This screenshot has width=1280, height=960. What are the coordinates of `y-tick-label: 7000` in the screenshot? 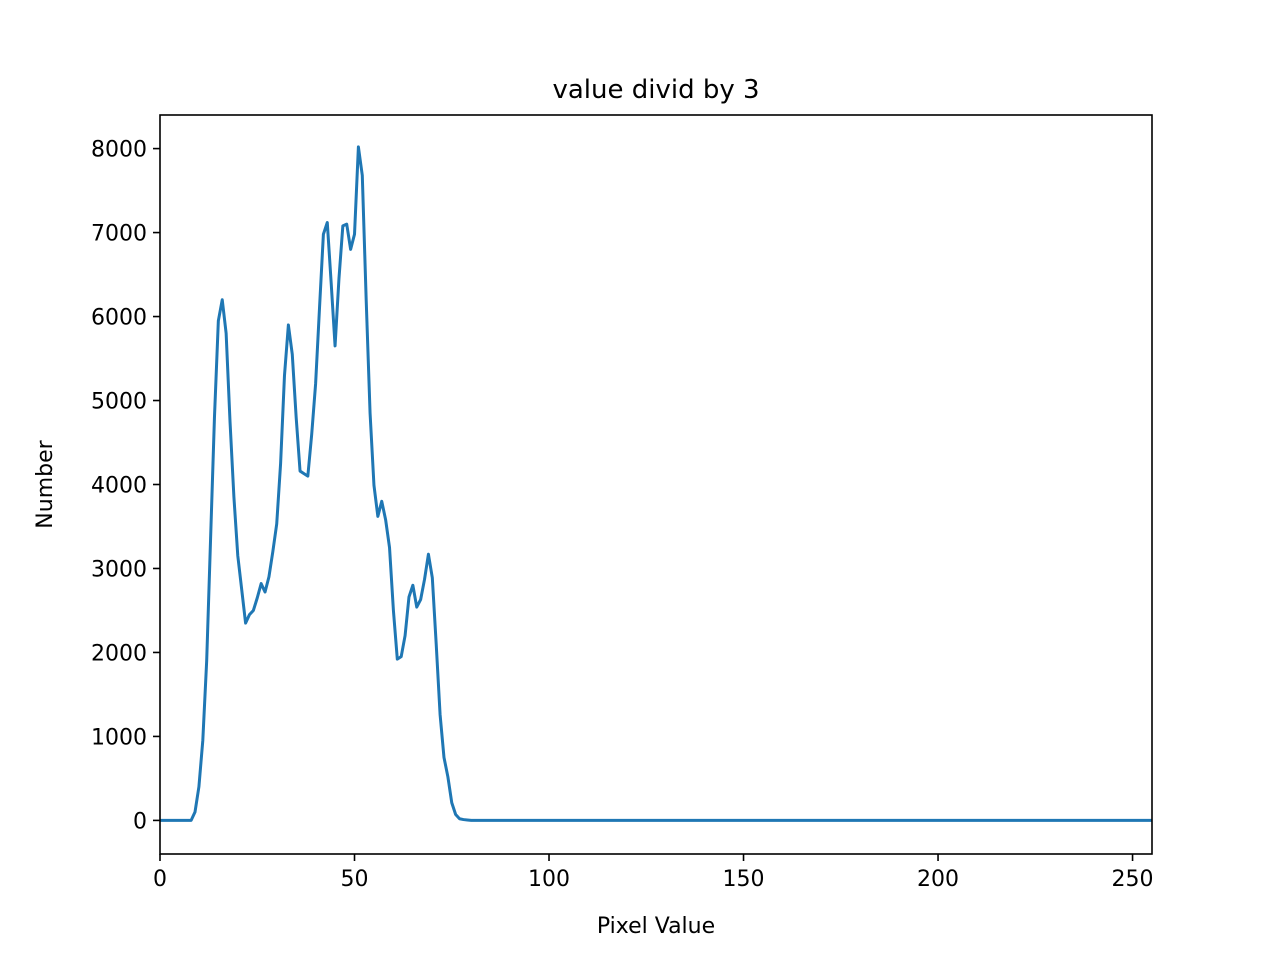 It's located at (119, 234).